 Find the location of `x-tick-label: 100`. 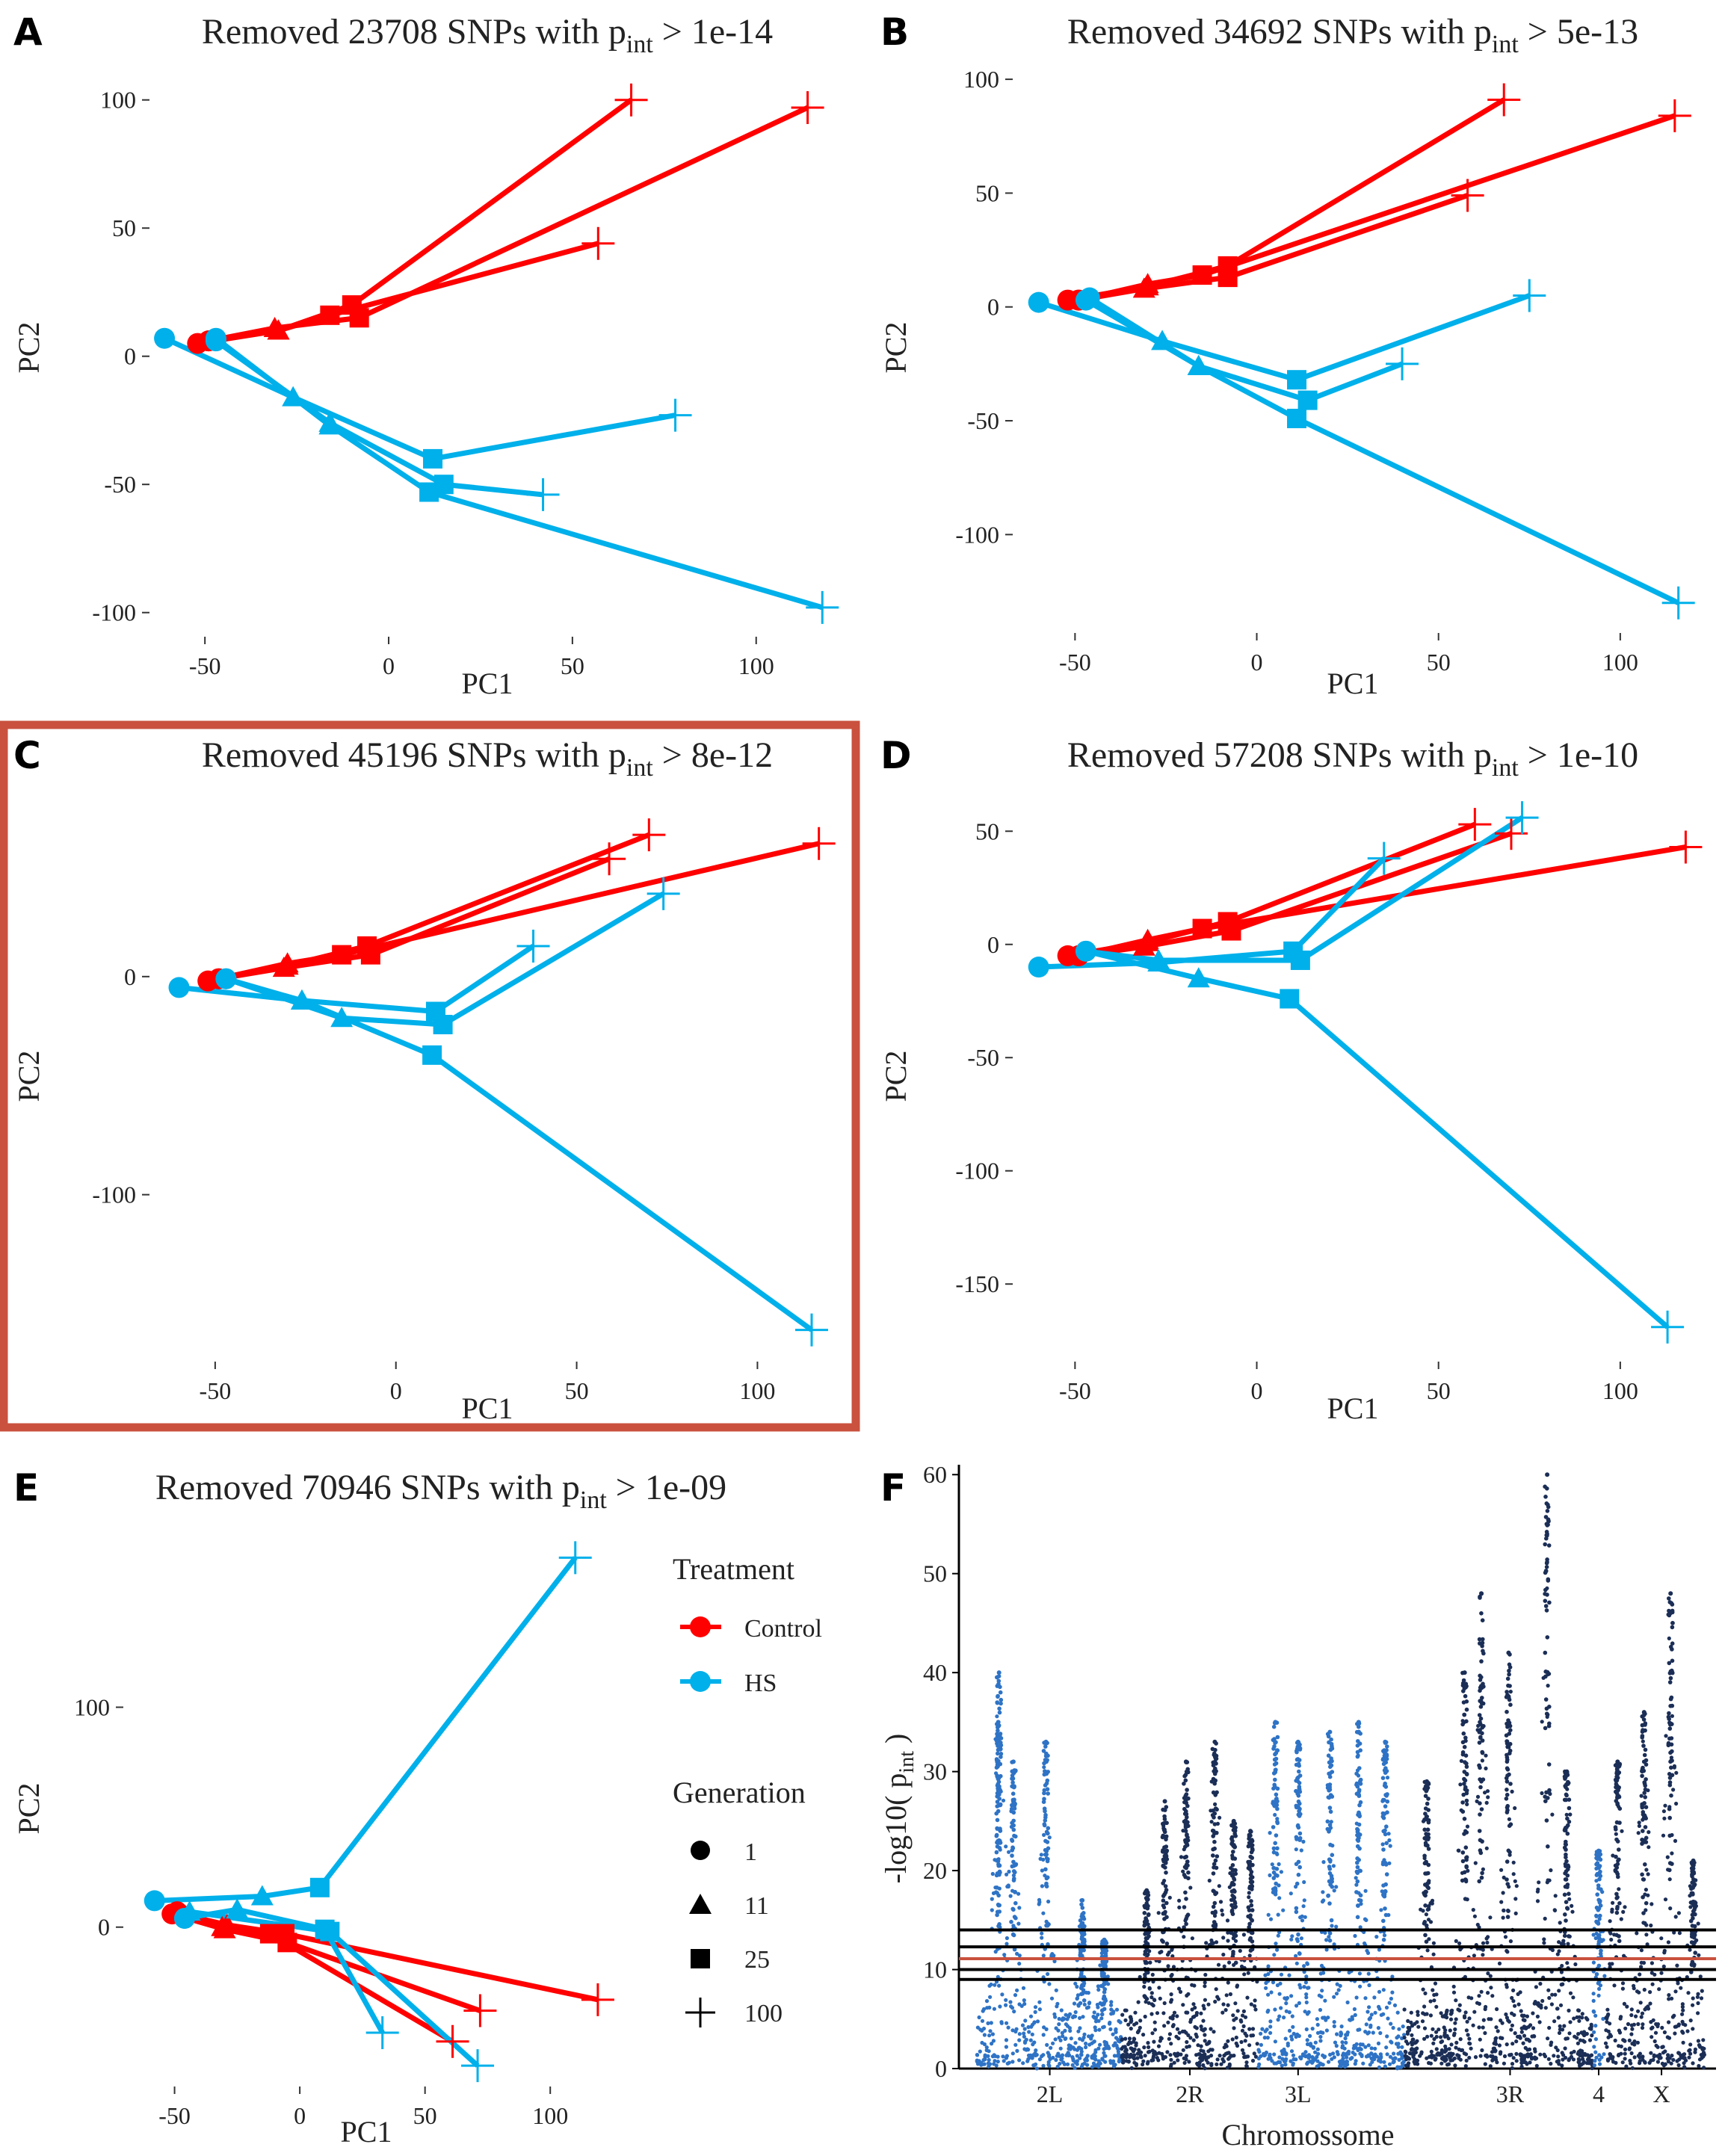

x-tick-label: 100 is located at coordinates (1620, 1390).